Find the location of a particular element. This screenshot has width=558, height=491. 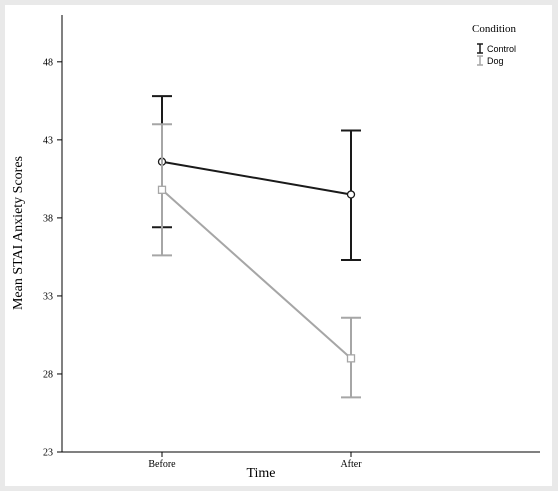

series-control is located at coordinates (256, 178).